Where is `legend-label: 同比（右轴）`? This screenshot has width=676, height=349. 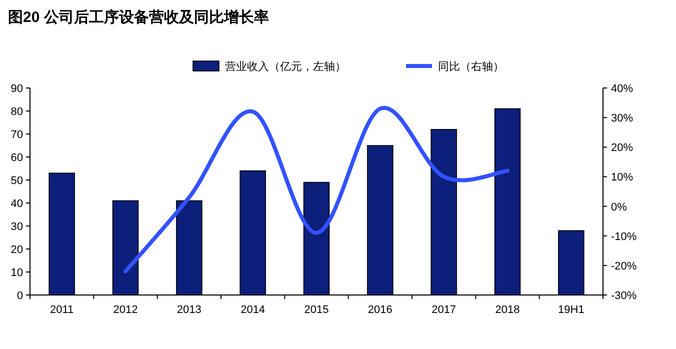
legend-label: 同比（右轴） is located at coordinates (471, 66).